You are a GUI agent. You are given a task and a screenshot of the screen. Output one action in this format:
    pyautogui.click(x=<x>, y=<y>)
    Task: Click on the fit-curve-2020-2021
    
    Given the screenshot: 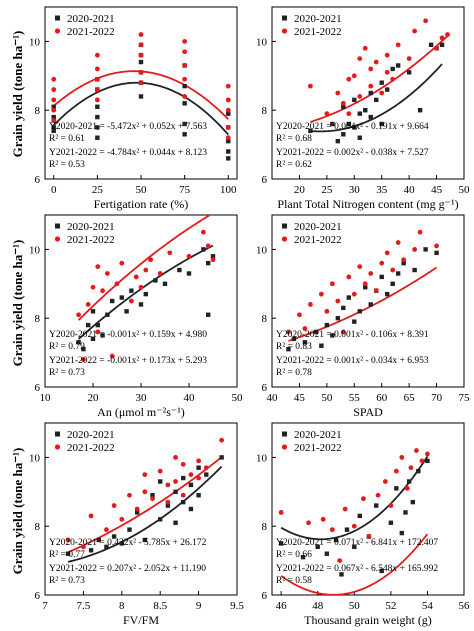 What is the action you would take?
    pyautogui.click(x=145, y=514)
    